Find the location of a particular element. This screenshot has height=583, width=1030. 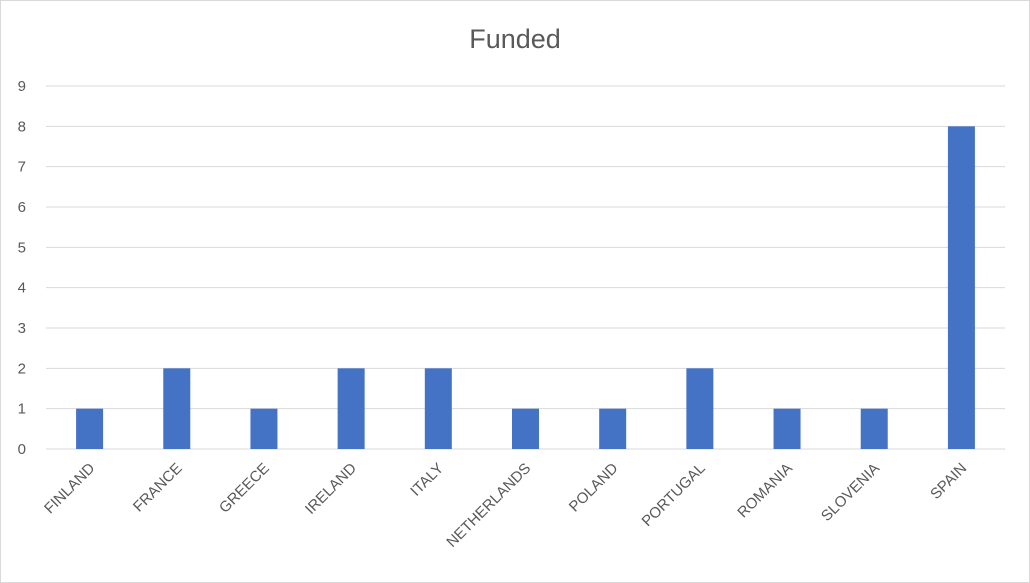

x-category-label: FRANCE is located at coordinates (158, 488).